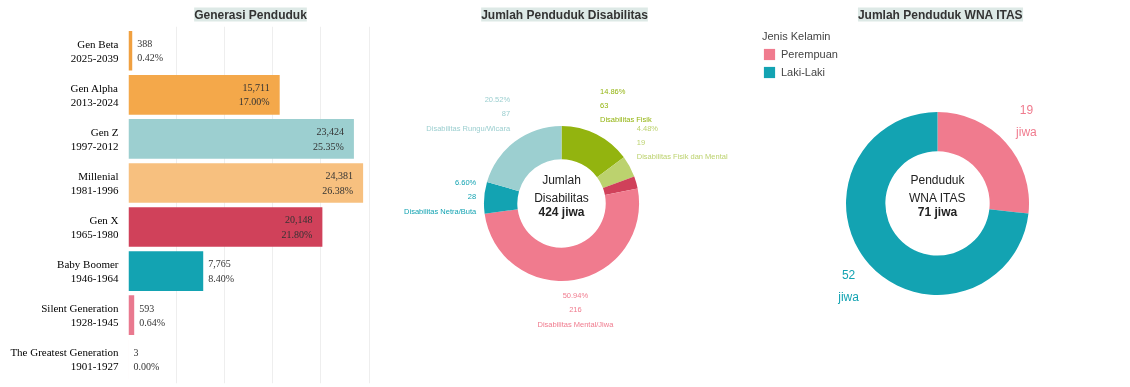 This screenshot has width=1130, height=387. What do you see at coordinates (254, 95) in the screenshot?
I see `data-label: 15,711 17.00%` at bounding box center [254, 95].